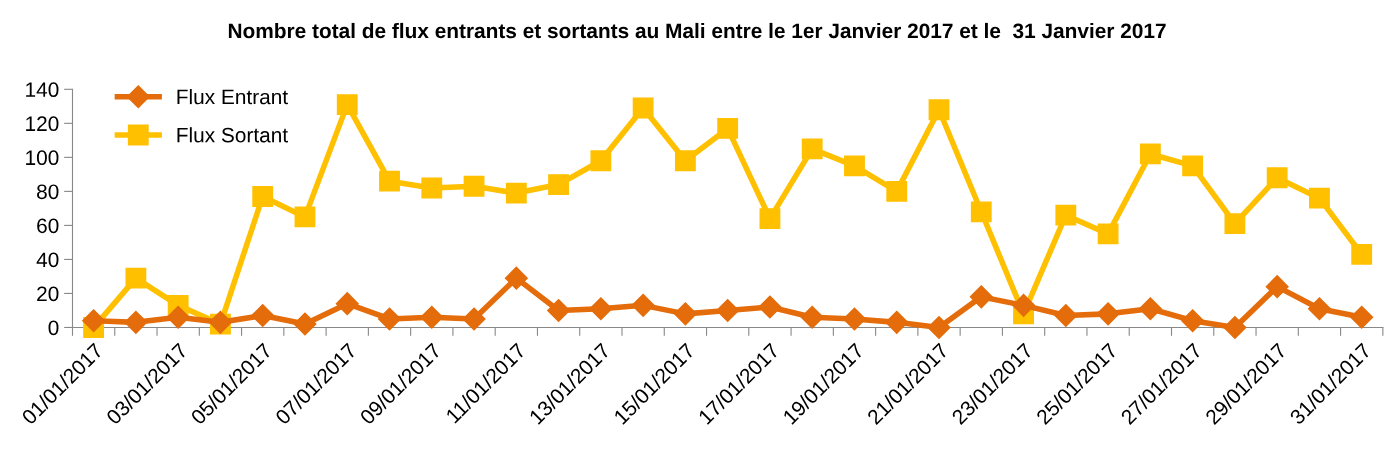 The image size is (1394, 458). What do you see at coordinates (48, 294) in the screenshot?
I see `y-tick-label: 20` at bounding box center [48, 294].